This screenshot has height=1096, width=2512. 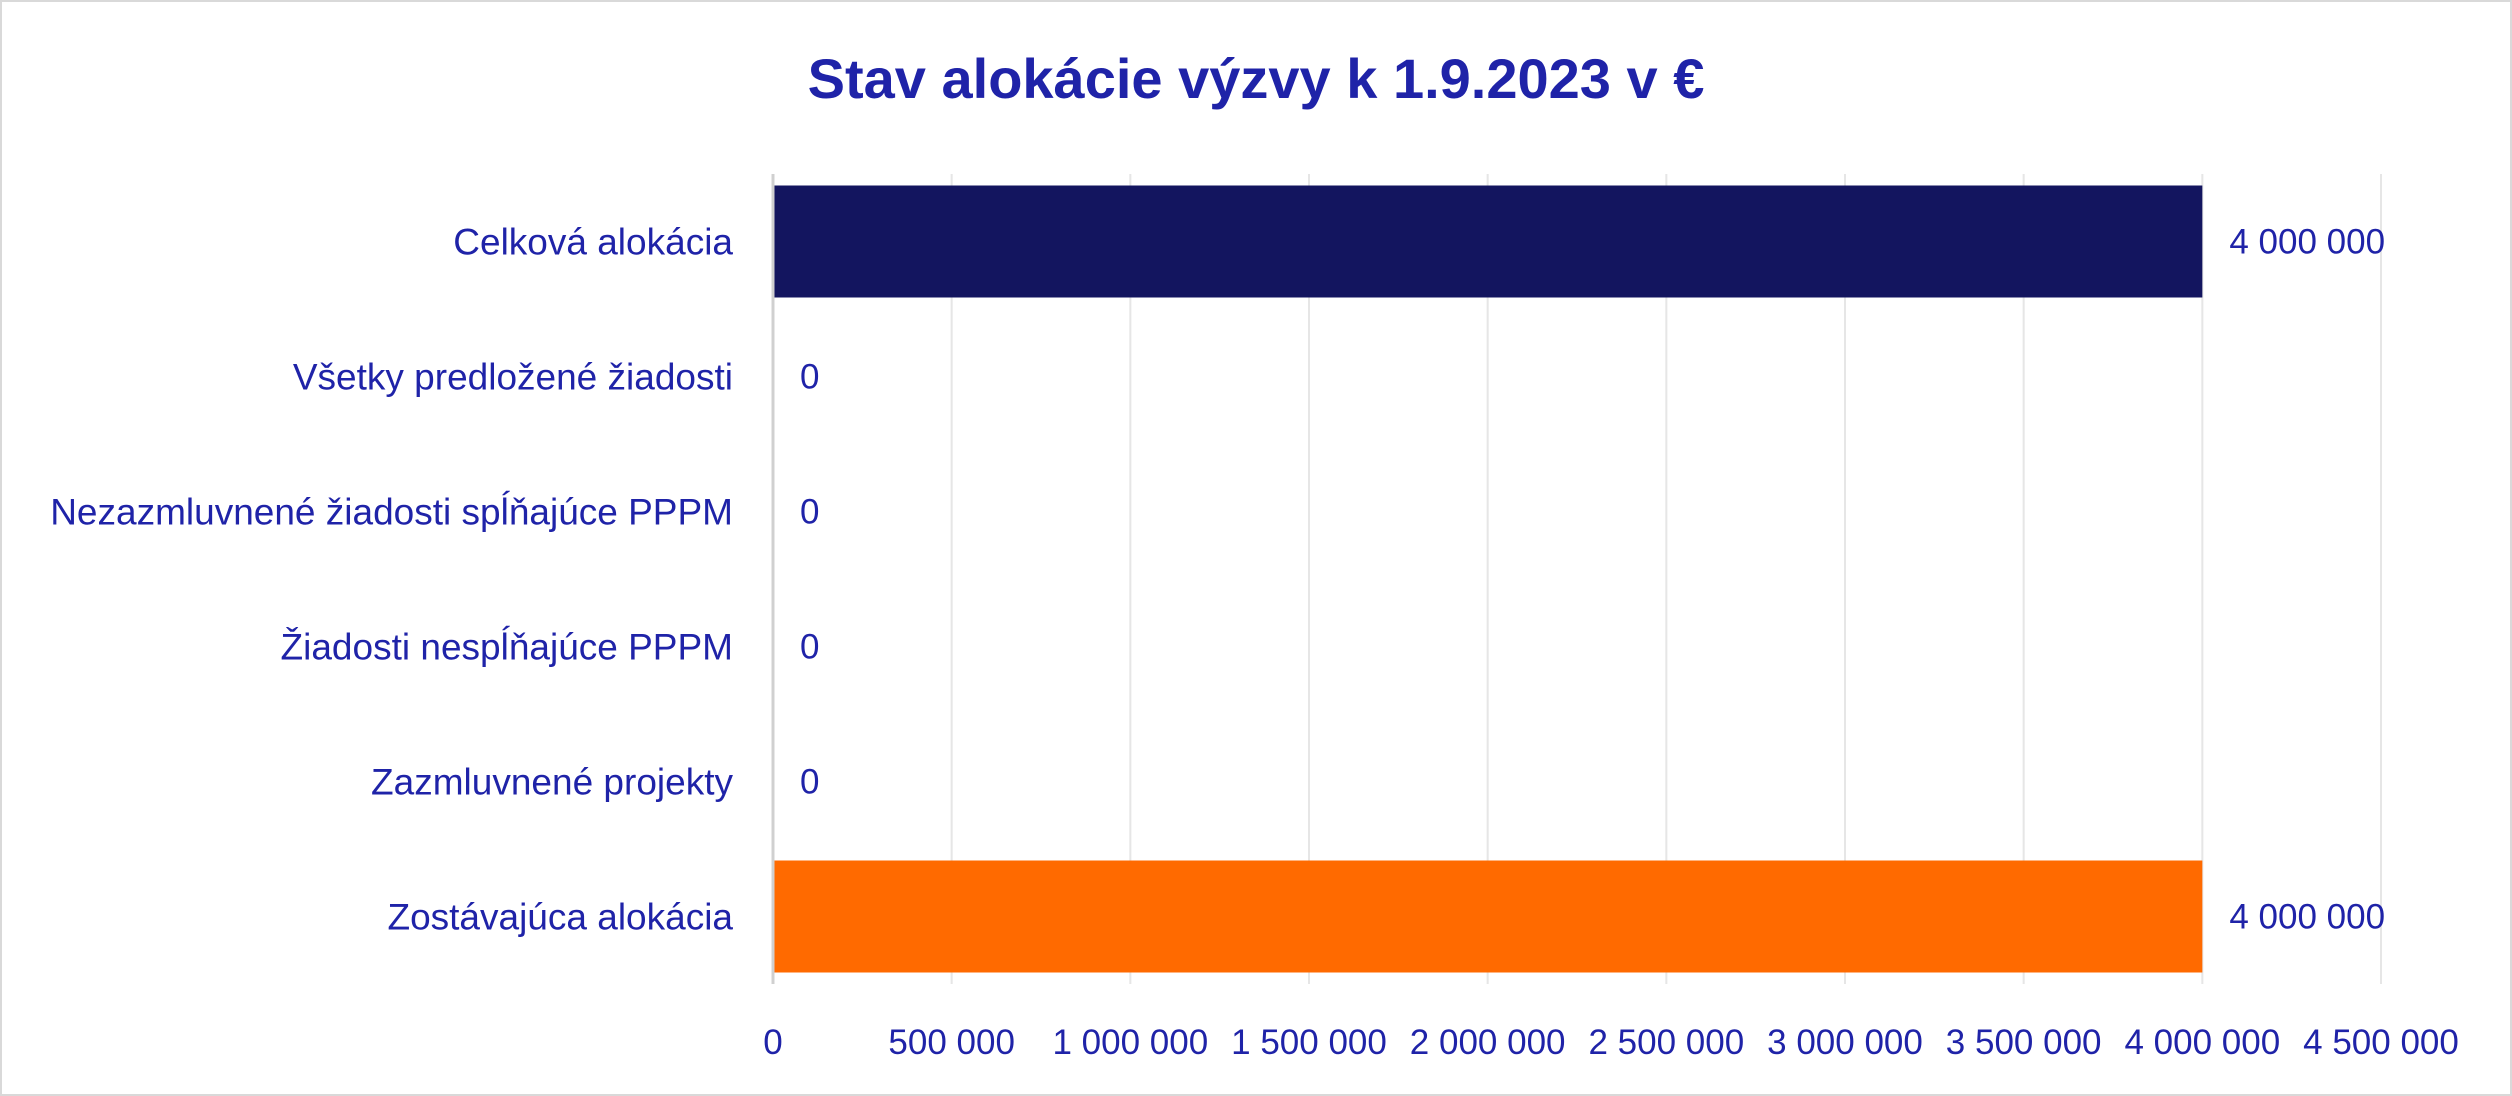 I want to click on x-tick-label: 3 500 000, so click(x=2024, y=1042).